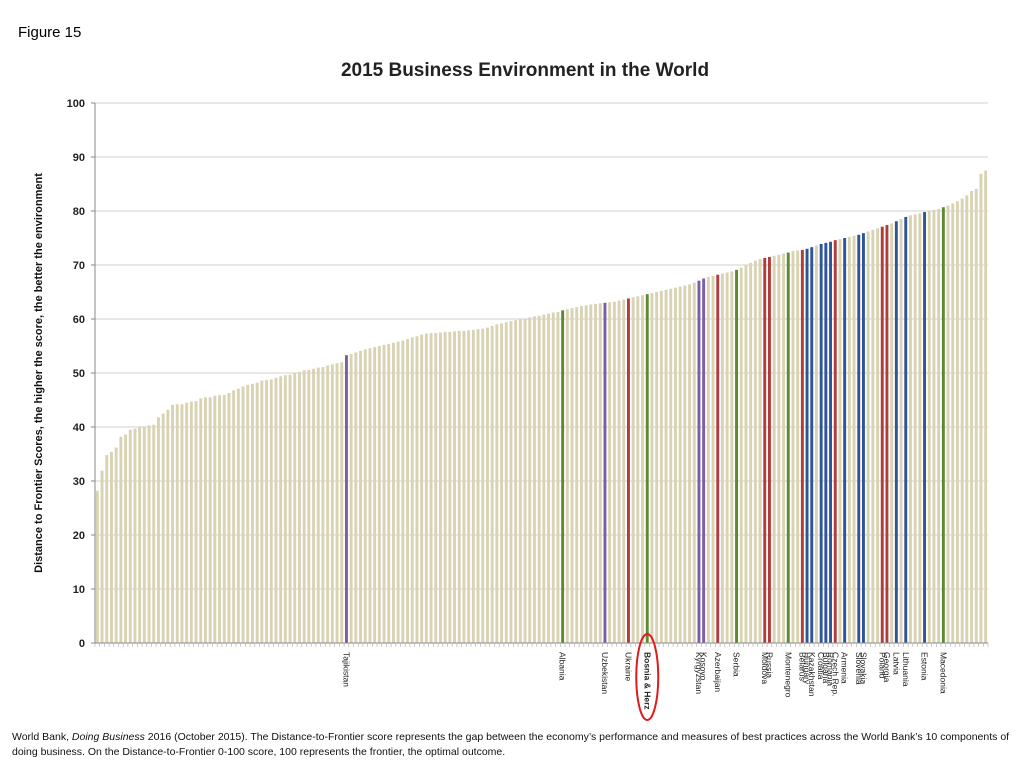  I want to click on country-label: Latvia, so click(896, 663).